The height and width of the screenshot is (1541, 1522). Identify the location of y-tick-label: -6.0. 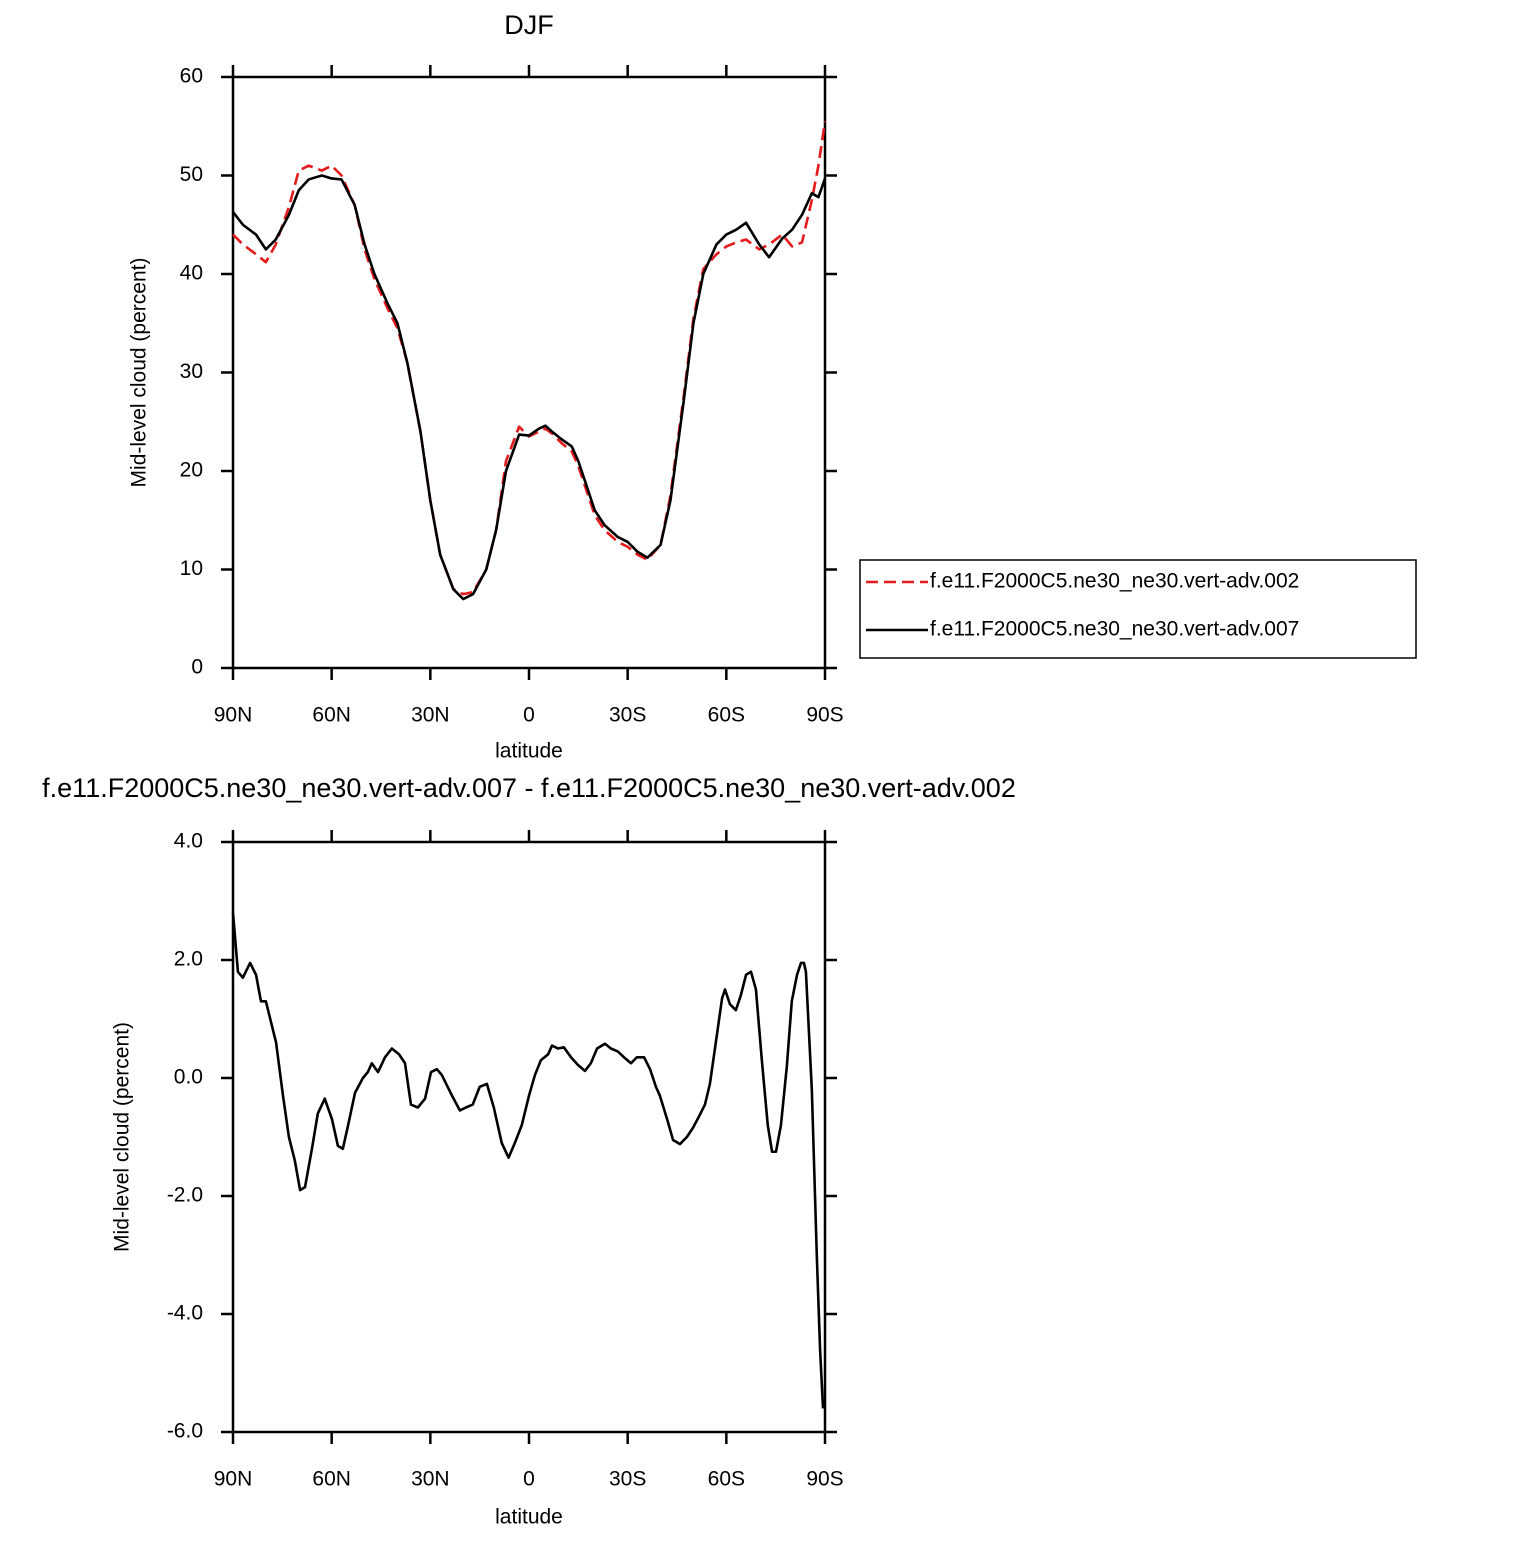
(185, 1431).